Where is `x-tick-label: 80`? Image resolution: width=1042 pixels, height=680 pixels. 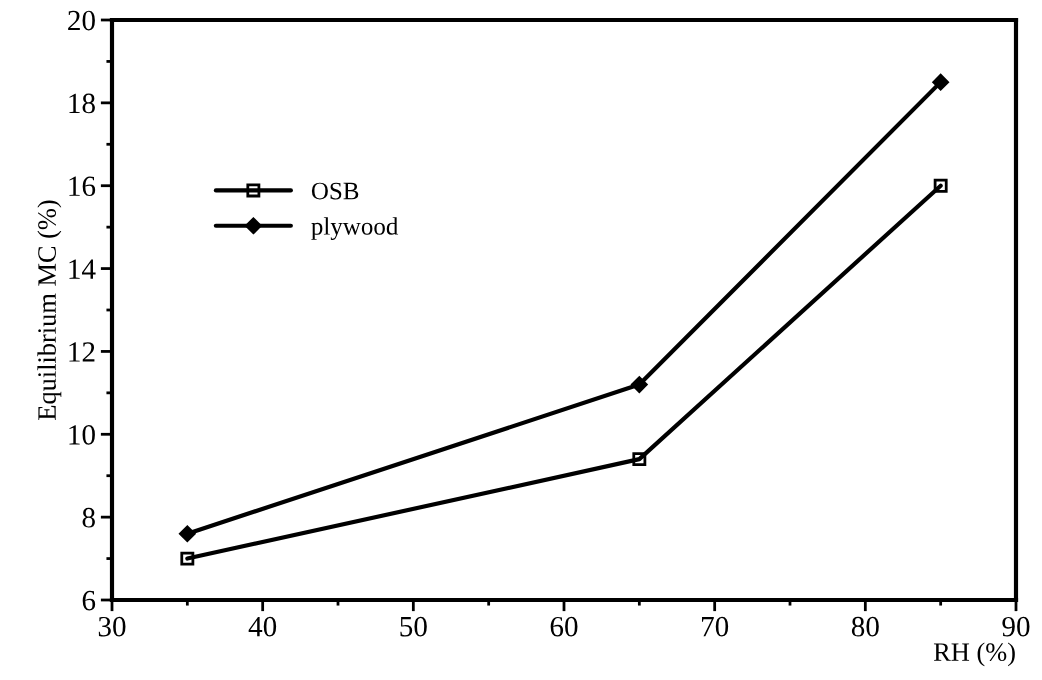 x-tick-label: 80 is located at coordinates (865, 626).